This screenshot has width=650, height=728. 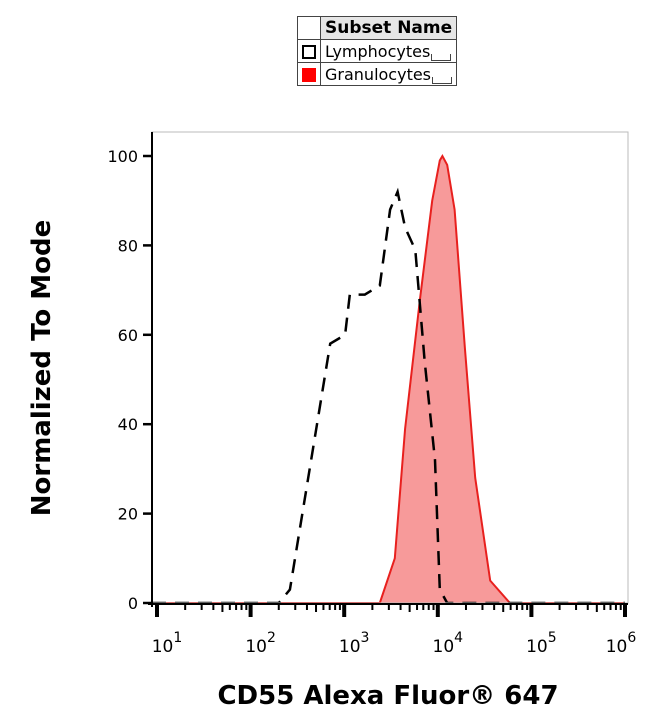 What do you see at coordinates (309, 52) in the screenshot?
I see `outline-swatch-icon` at bounding box center [309, 52].